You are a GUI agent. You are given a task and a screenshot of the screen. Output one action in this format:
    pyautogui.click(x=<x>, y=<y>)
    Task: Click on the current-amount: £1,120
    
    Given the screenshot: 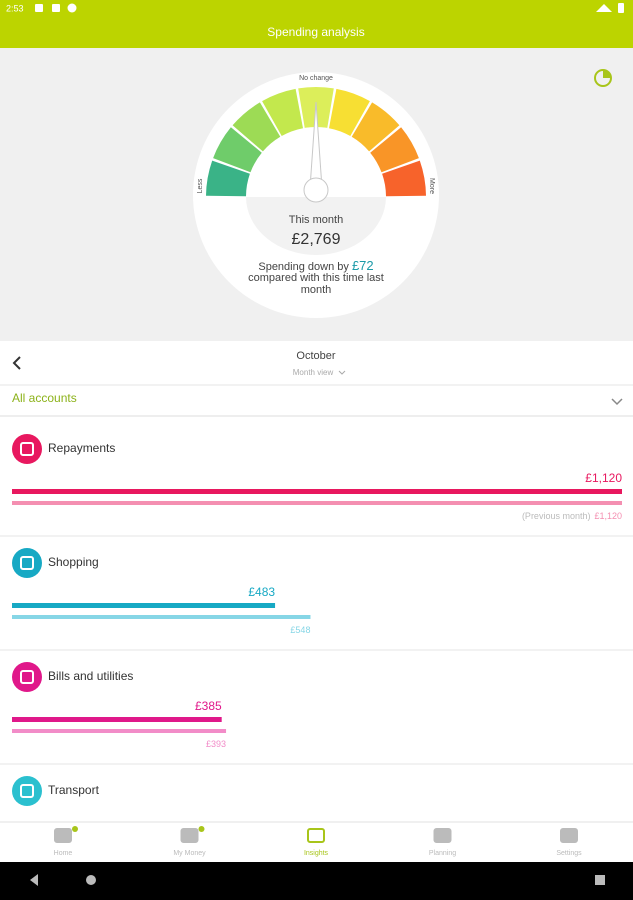 What is the action you would take?
    pyautogui.click(x=603, y=478)
    